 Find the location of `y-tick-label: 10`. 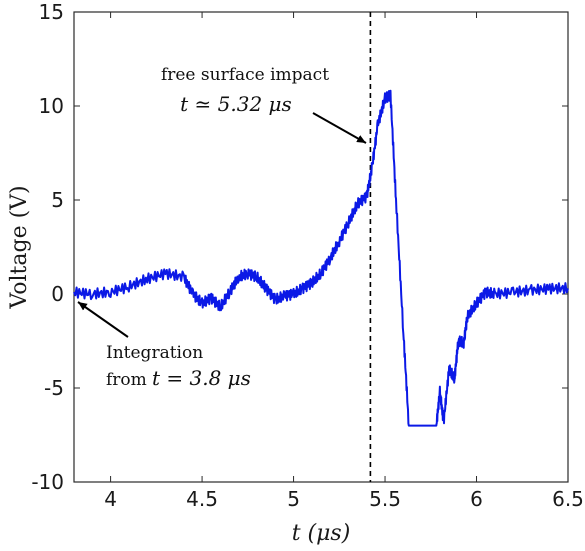

y-tick-label: 10 is located at coordinates (51, 106).